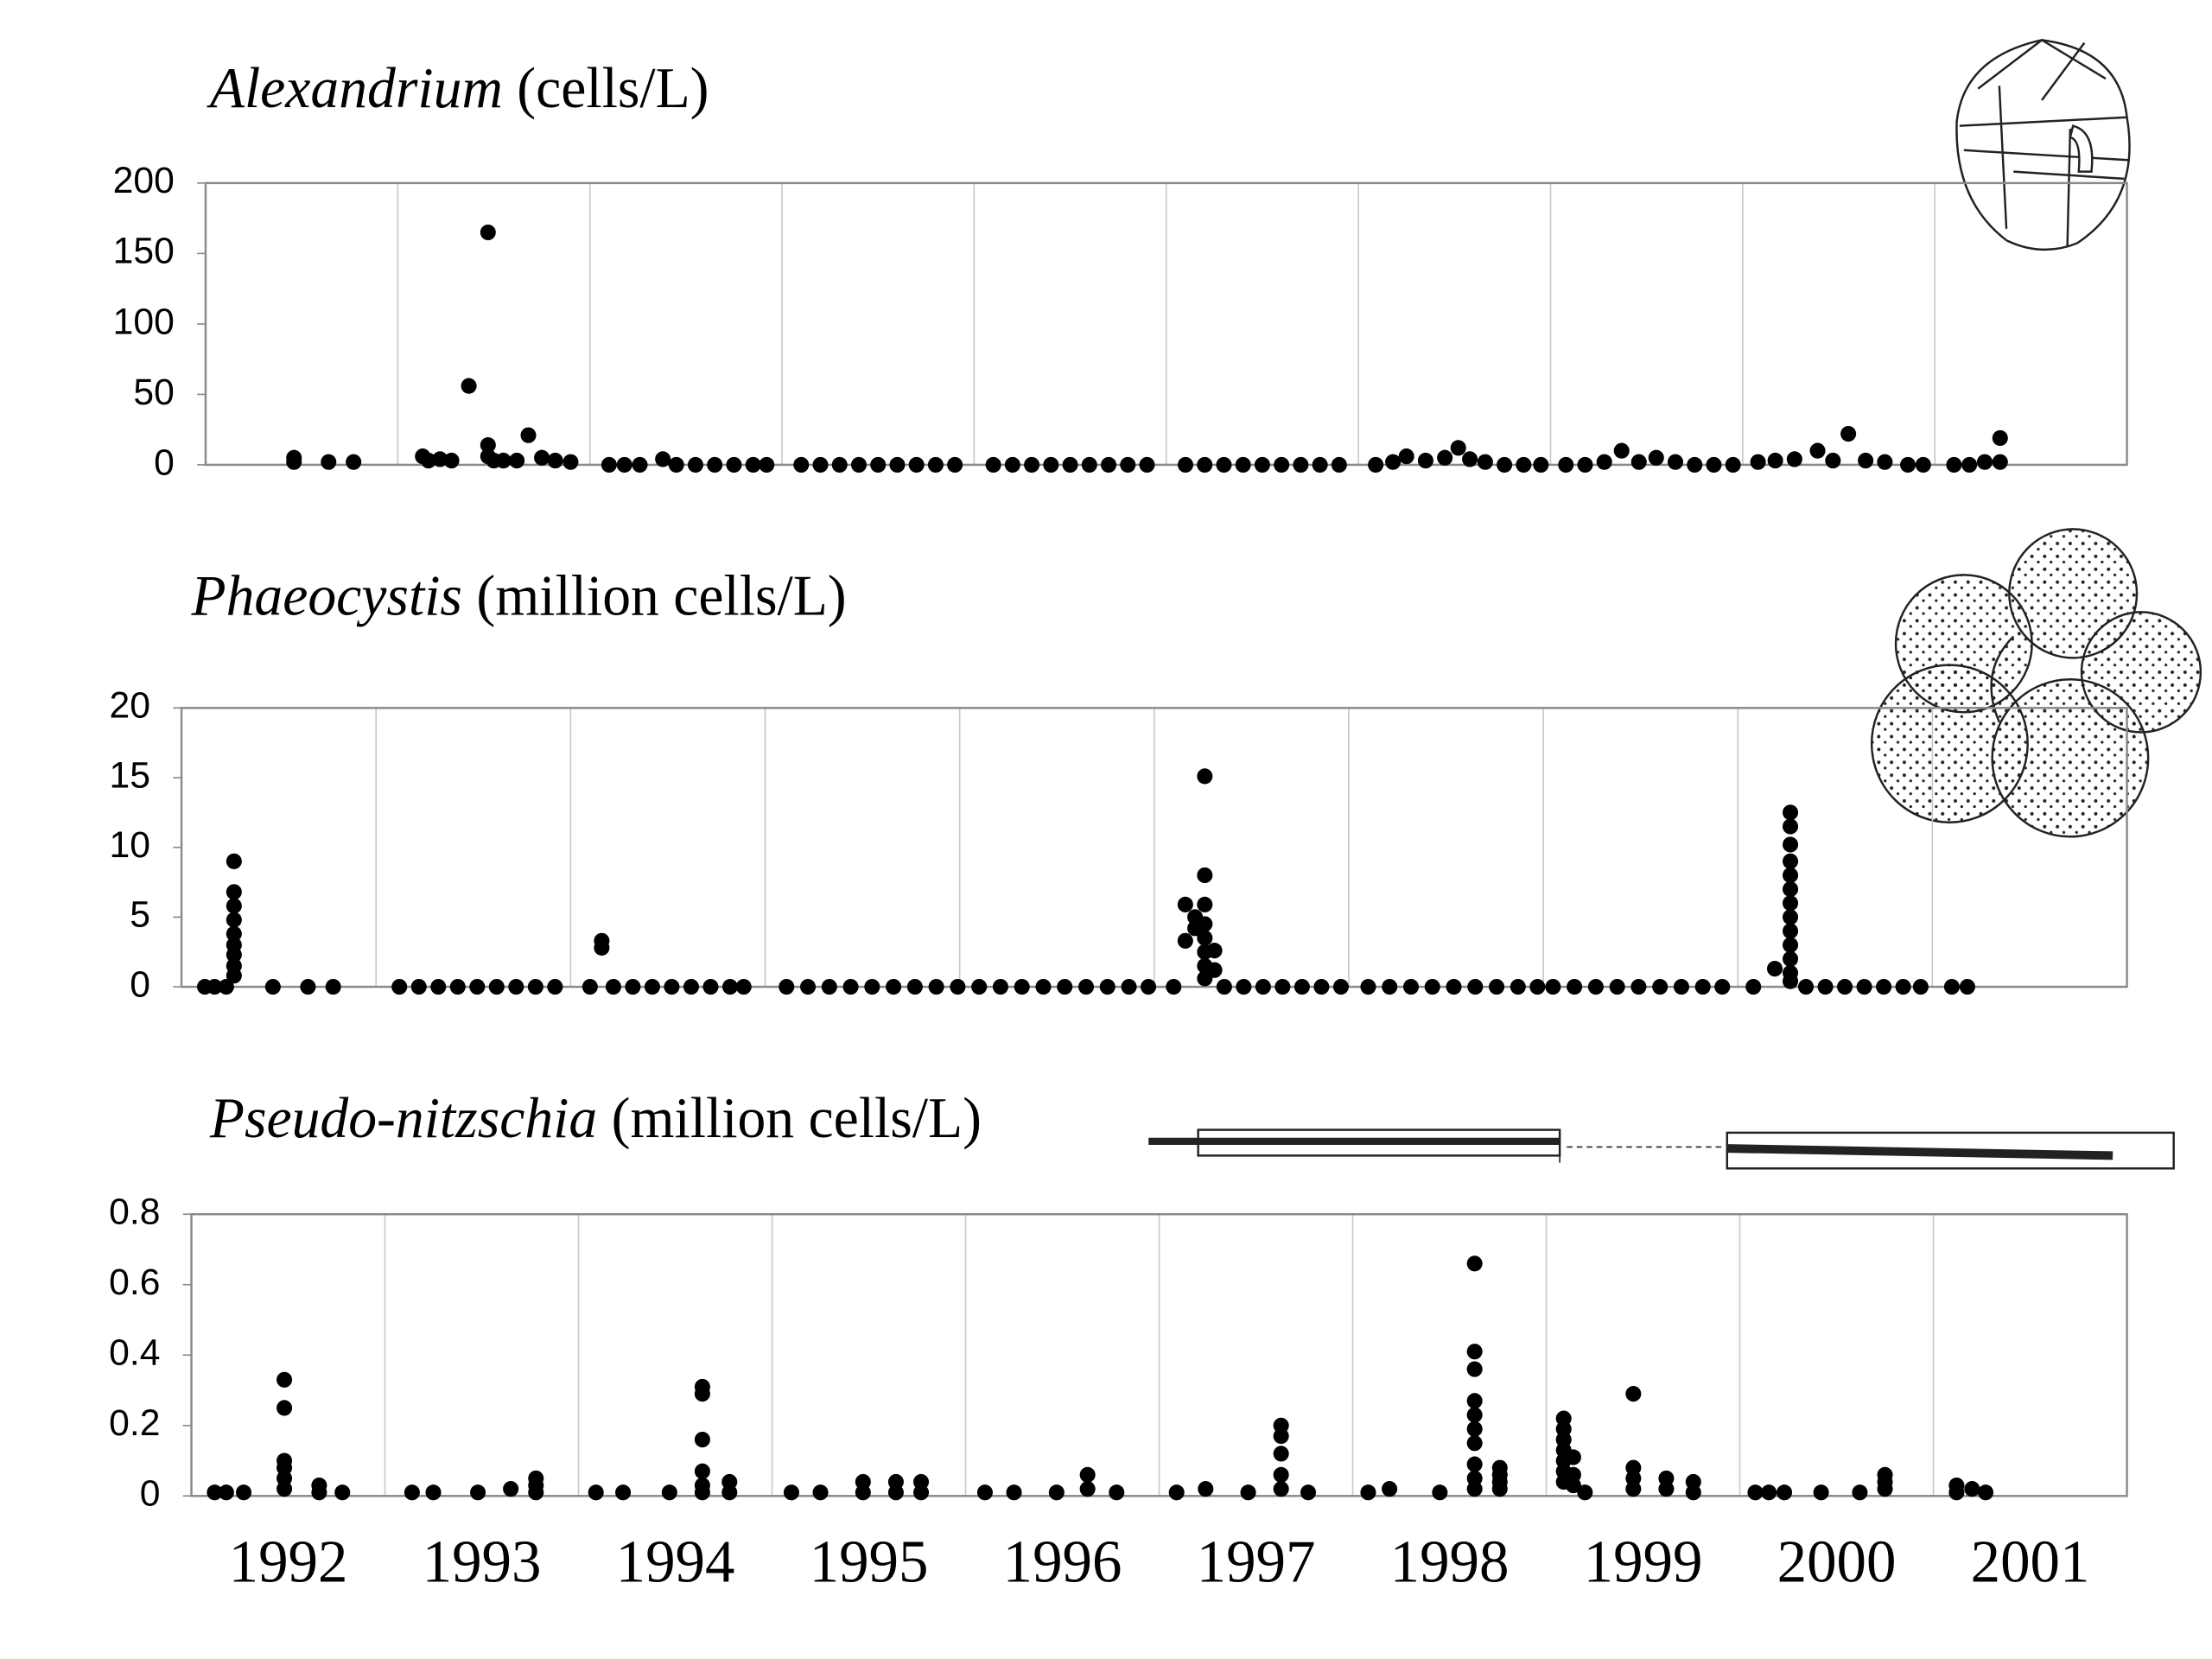 This screenshot has height=1659, width=2212. I want to click on y-tick-label: 100, so click(144, 321).